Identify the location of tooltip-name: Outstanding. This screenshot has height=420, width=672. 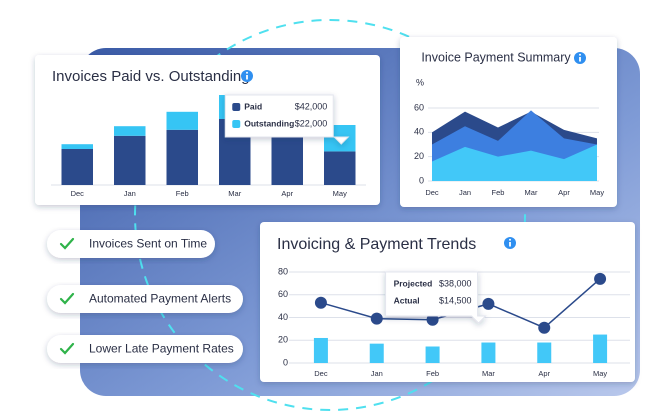
(269, 123).